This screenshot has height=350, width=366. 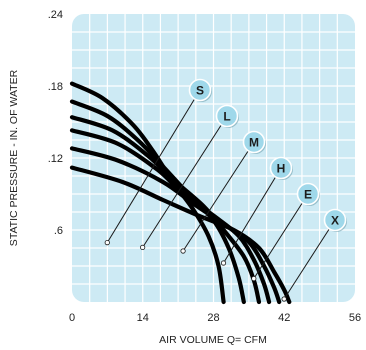 I want to click on x-tick-label: 0, so click(x=72, y=318).